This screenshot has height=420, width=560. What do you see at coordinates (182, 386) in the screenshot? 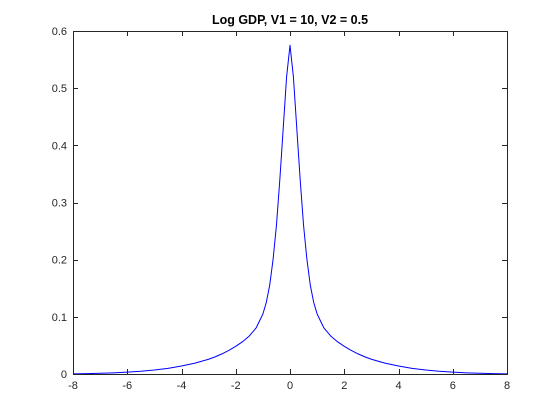
I see `x-tick-label: -4` at bounding box center [182, 386].